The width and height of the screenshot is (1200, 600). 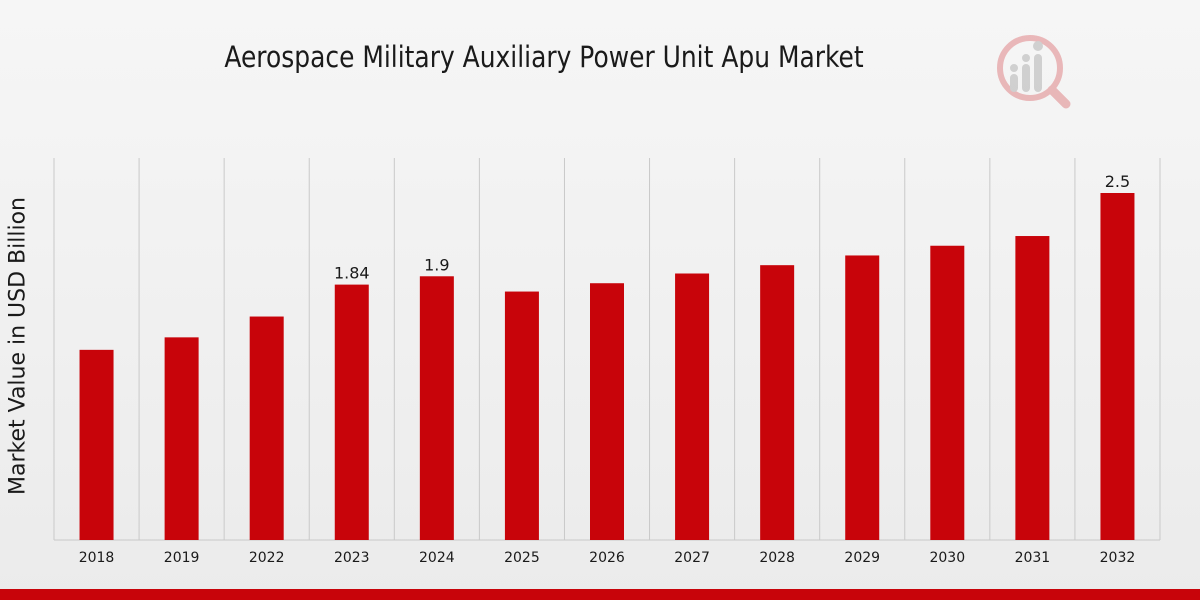 What do you see at coordinates (947, 558) in the screenshot?
I see `x-tick-label-2030: 2030` at bounding box center [947, 558].